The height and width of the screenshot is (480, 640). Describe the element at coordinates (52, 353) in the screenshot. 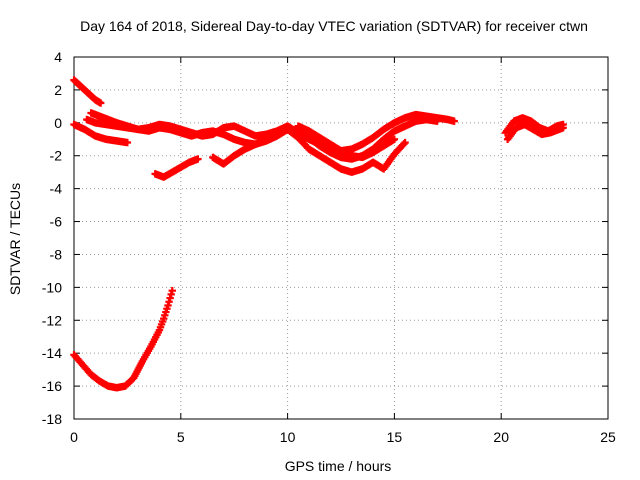

I see `y-tick-label: -14` at that location.